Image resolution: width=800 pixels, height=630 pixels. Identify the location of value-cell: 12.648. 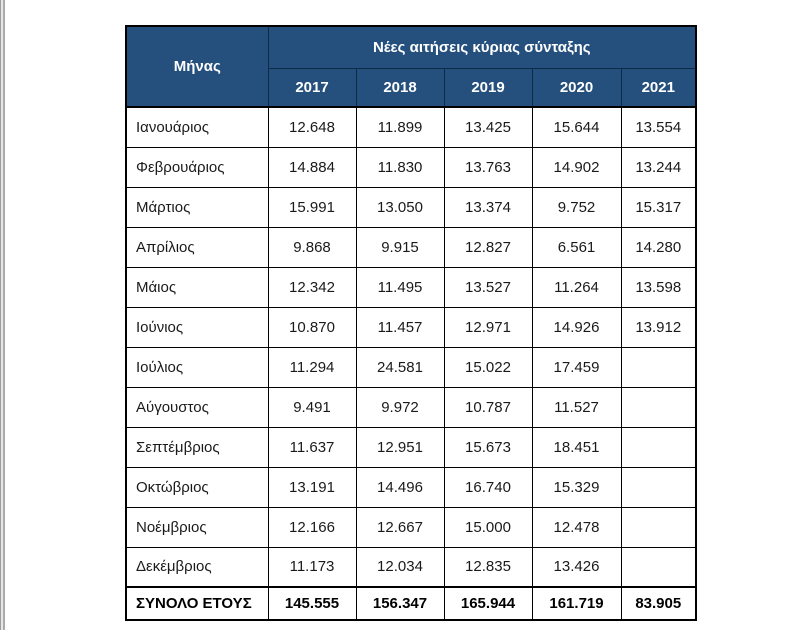
(312, 127).